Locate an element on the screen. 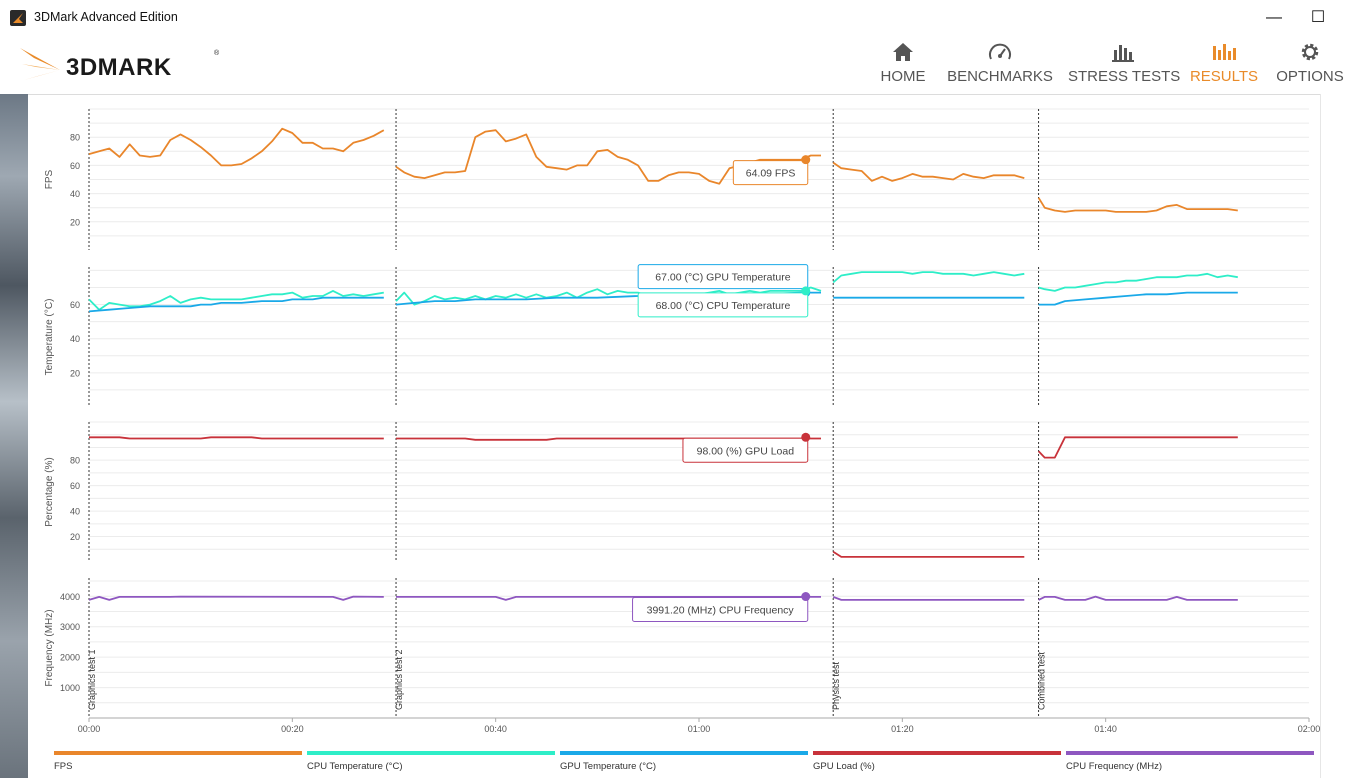 The height and width of the screenshot is (778, 1348). x-tick-label: 00:00 is located at coordinates (89, 729).